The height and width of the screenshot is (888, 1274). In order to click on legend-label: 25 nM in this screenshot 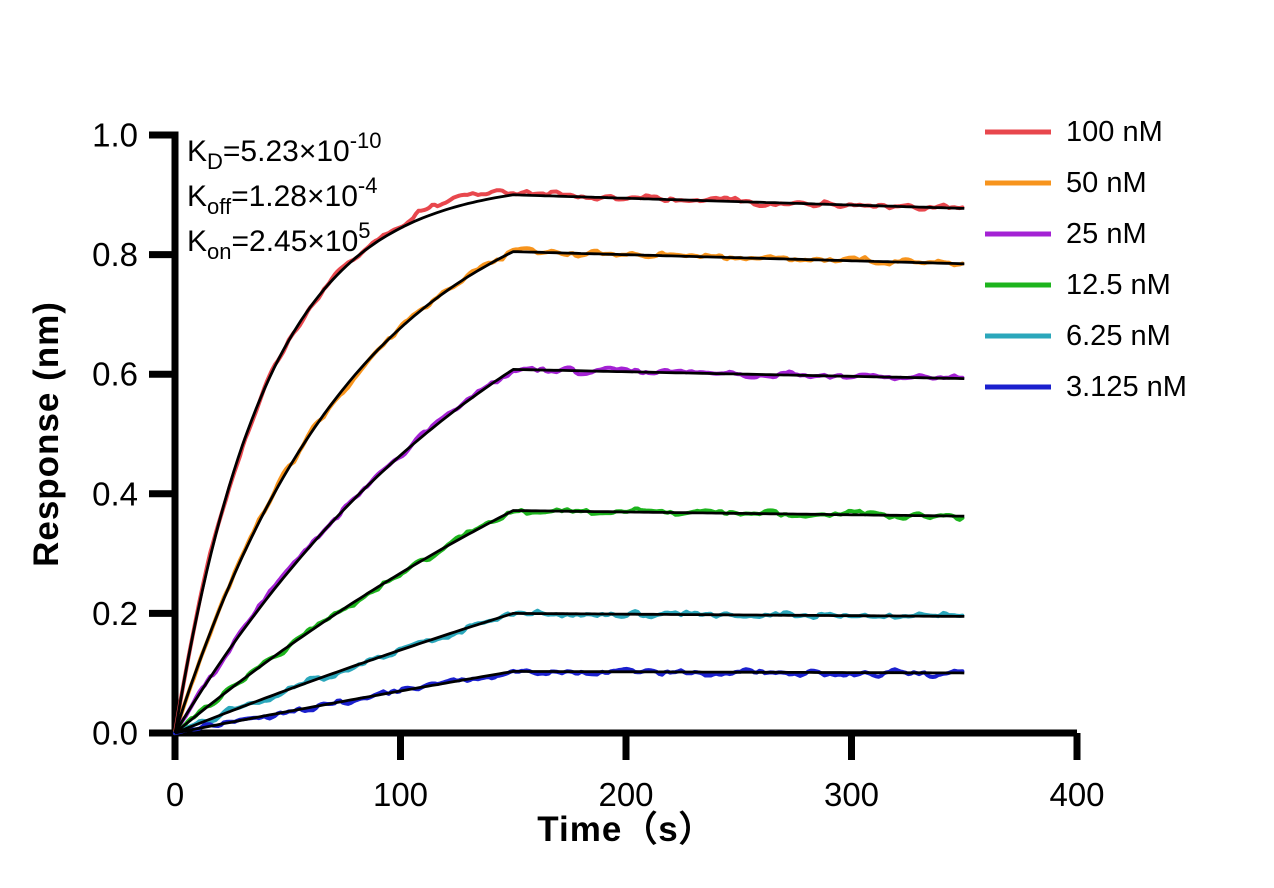, I will do `click(1106, 234)`.